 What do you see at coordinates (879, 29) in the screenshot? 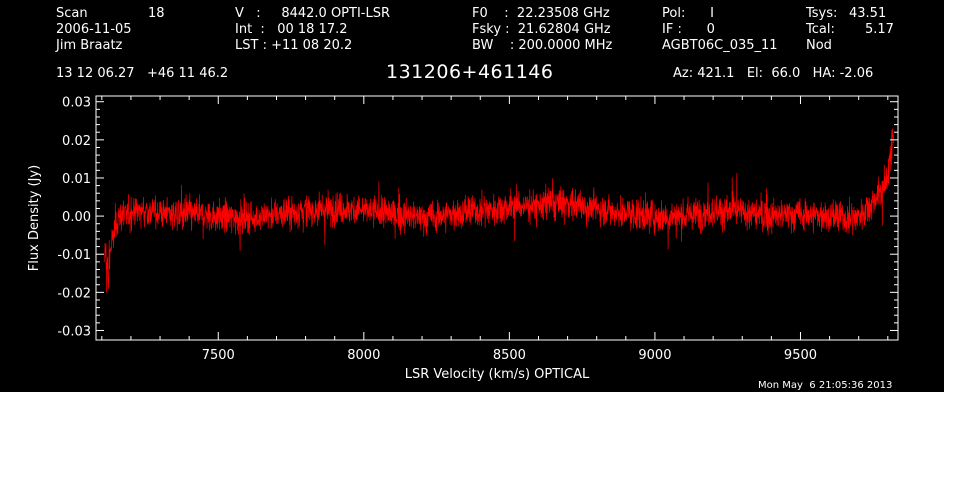
I see `tcal-value: 5.17` at bounding box center [879, 29].